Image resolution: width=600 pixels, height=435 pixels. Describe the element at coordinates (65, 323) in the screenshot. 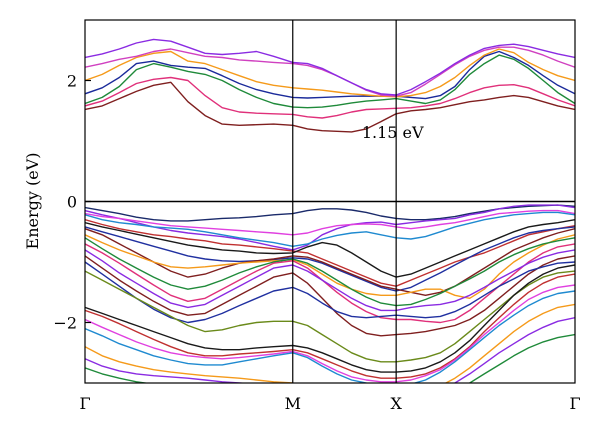

I see `y-tick-label-0: −2` at that location.